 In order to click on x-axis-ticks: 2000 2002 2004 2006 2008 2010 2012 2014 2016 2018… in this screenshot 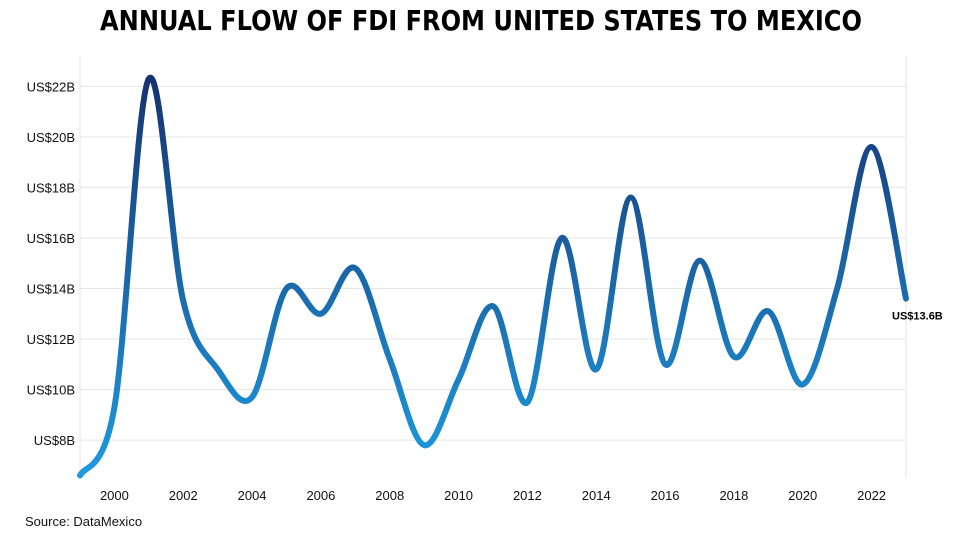, I will do `click(493, 495)`.